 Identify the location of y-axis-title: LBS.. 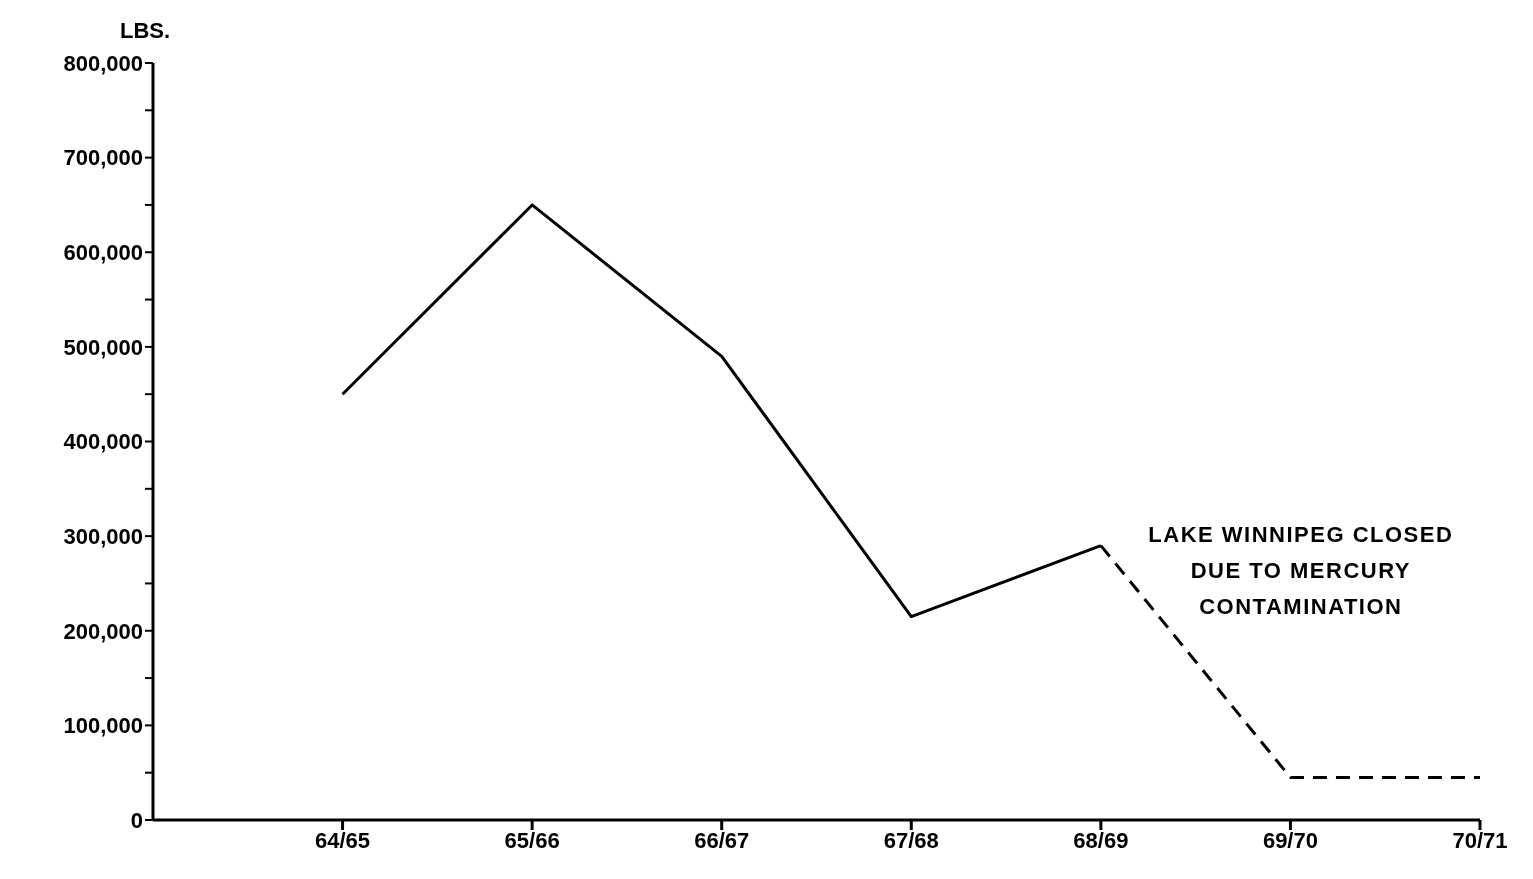
(145, 31).